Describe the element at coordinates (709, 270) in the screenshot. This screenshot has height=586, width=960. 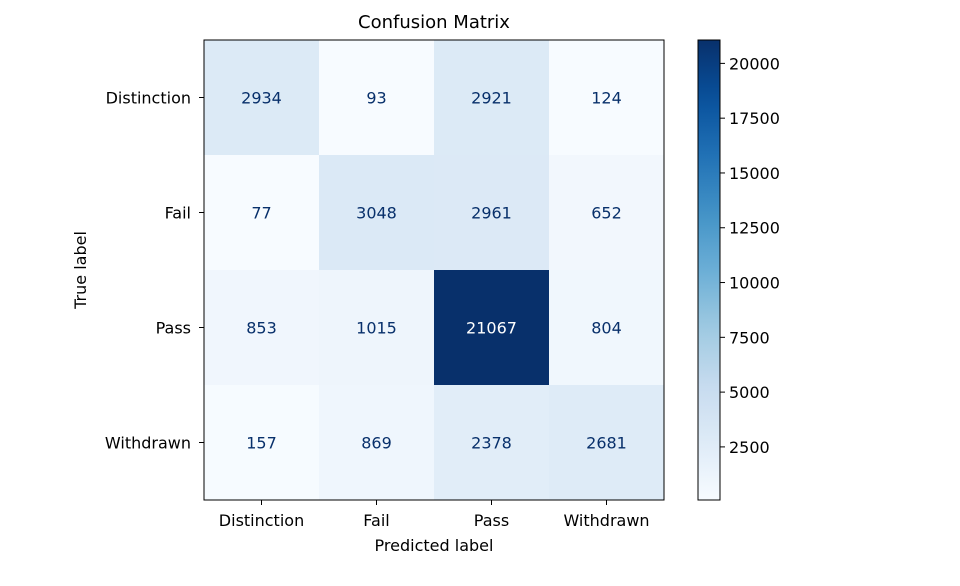
I see `colorbar` at that location.